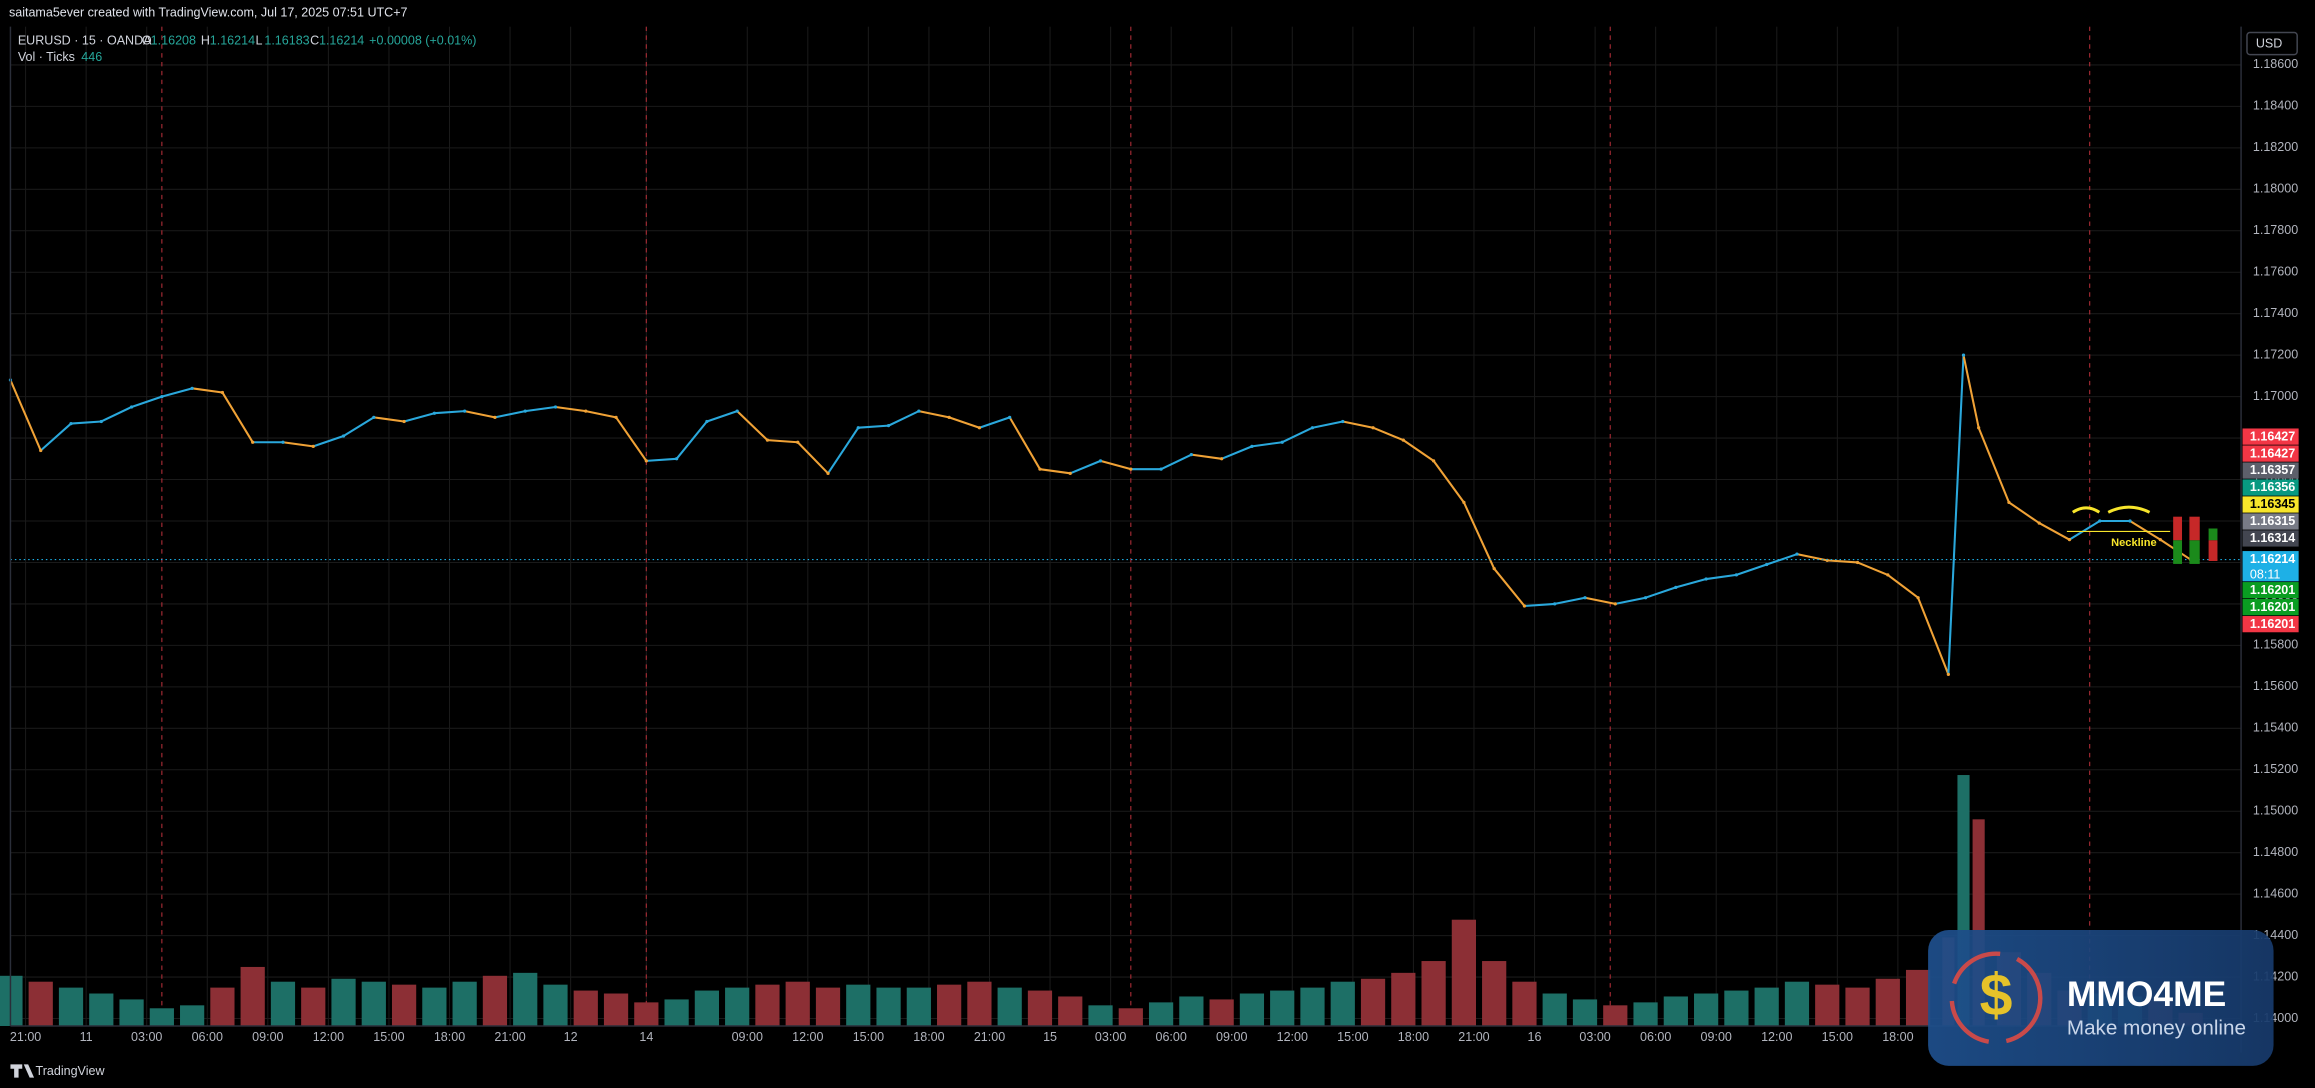  What do you see at coordinates (2275, 106) in the screenshot?
I see `y-tick-label: 1.18400` at bounding box center [2275, 106].